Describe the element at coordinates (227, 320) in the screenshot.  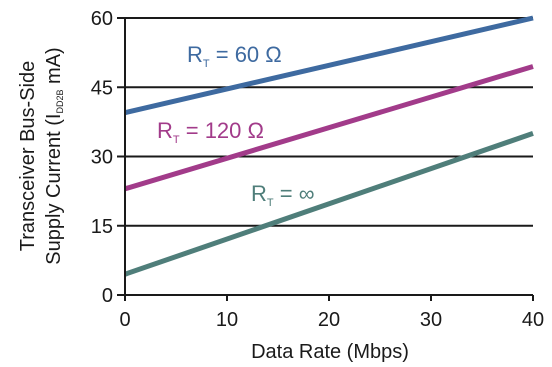
I see `x-tick-label-10: 10` at that location.